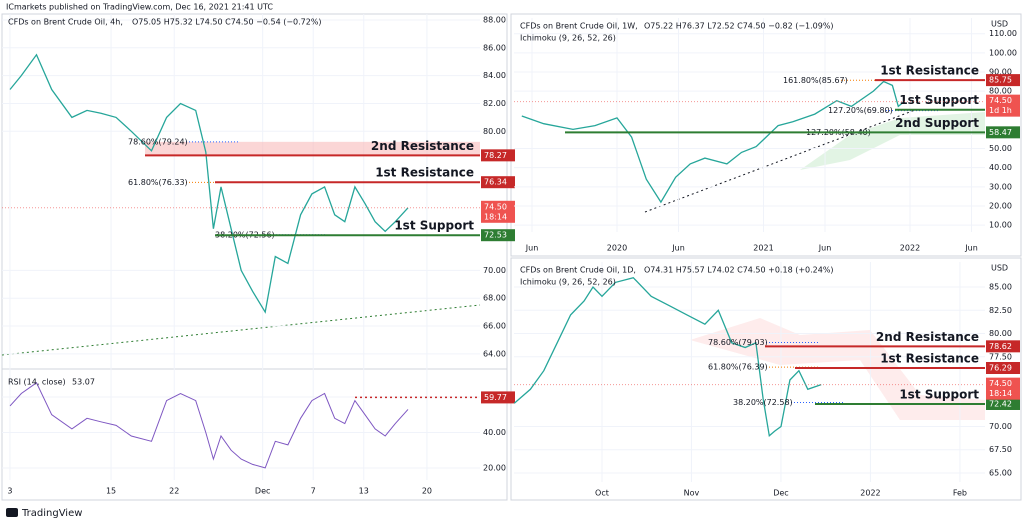 The image size is (1024, 524). I want to click on y-tick-label: 84.00, so click(494, 75).